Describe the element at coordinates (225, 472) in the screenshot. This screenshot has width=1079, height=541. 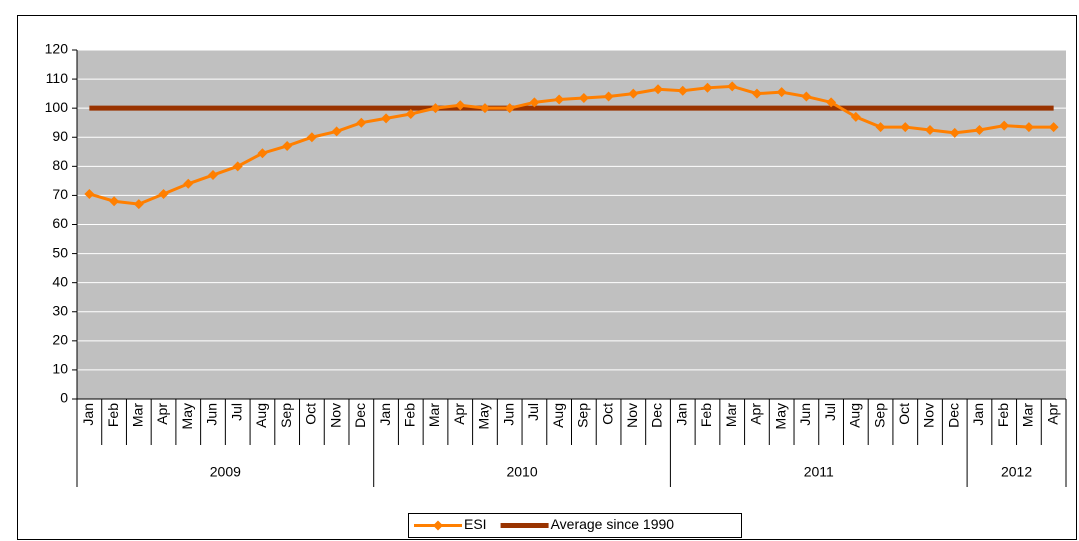
I see `year-label: 2009` at that location.